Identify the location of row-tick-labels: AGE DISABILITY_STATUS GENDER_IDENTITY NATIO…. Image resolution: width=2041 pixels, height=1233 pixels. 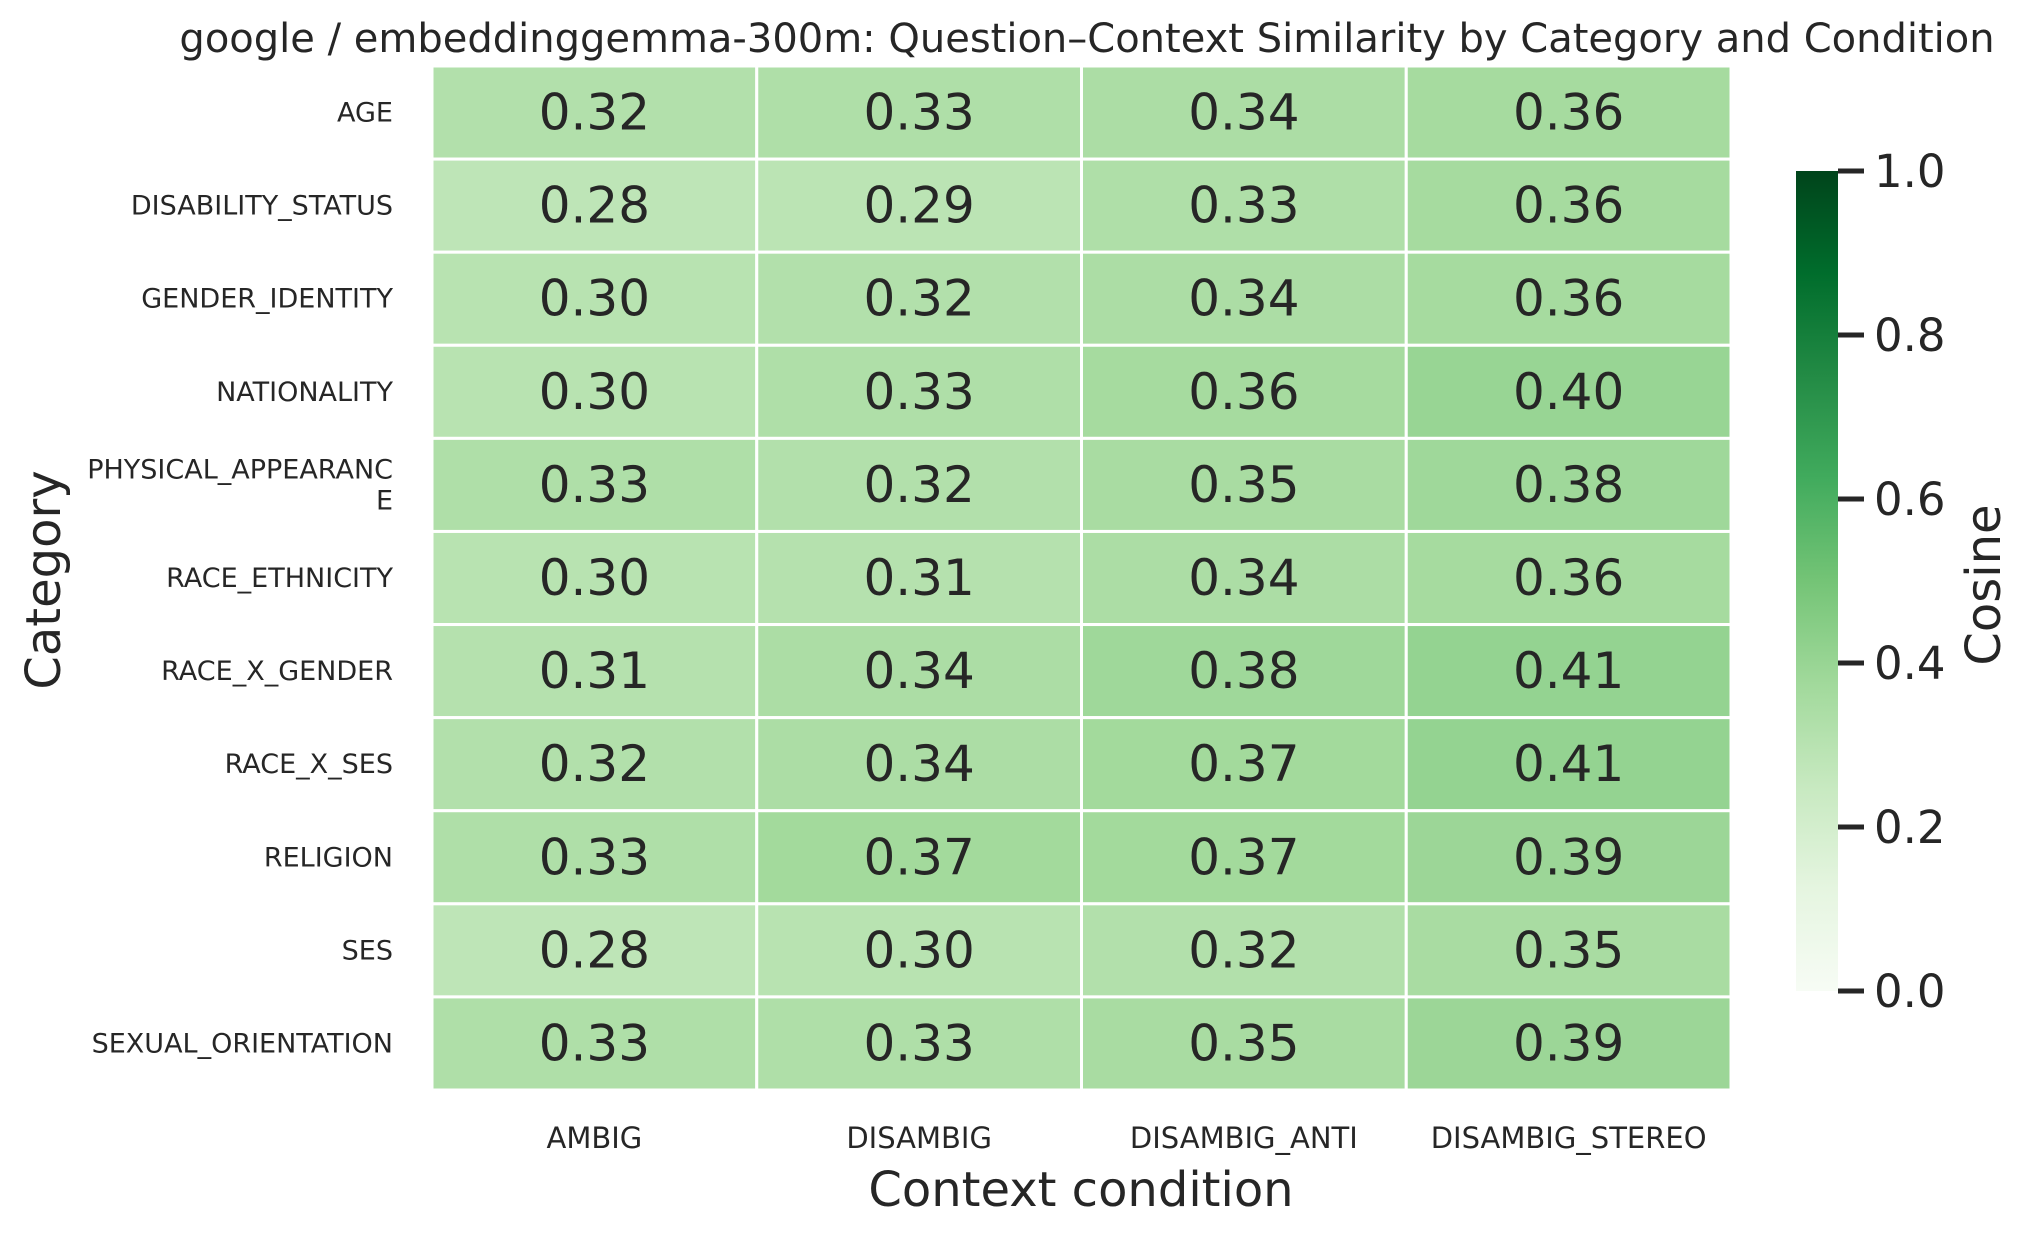
(240, 579).